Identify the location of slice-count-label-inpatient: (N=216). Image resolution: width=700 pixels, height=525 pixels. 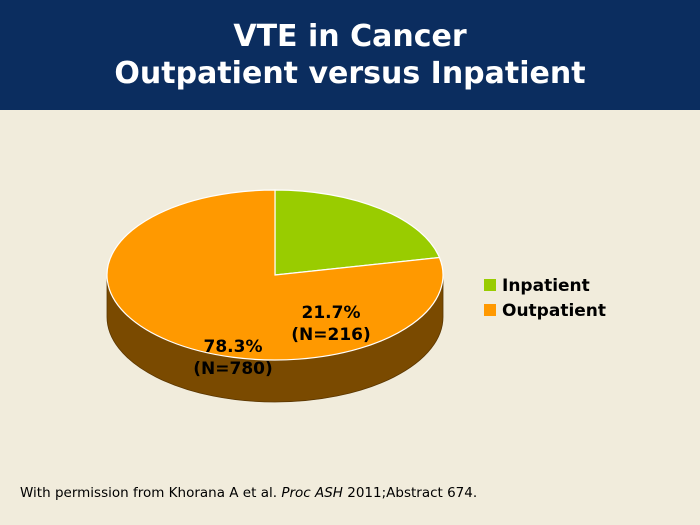
(331, 335).